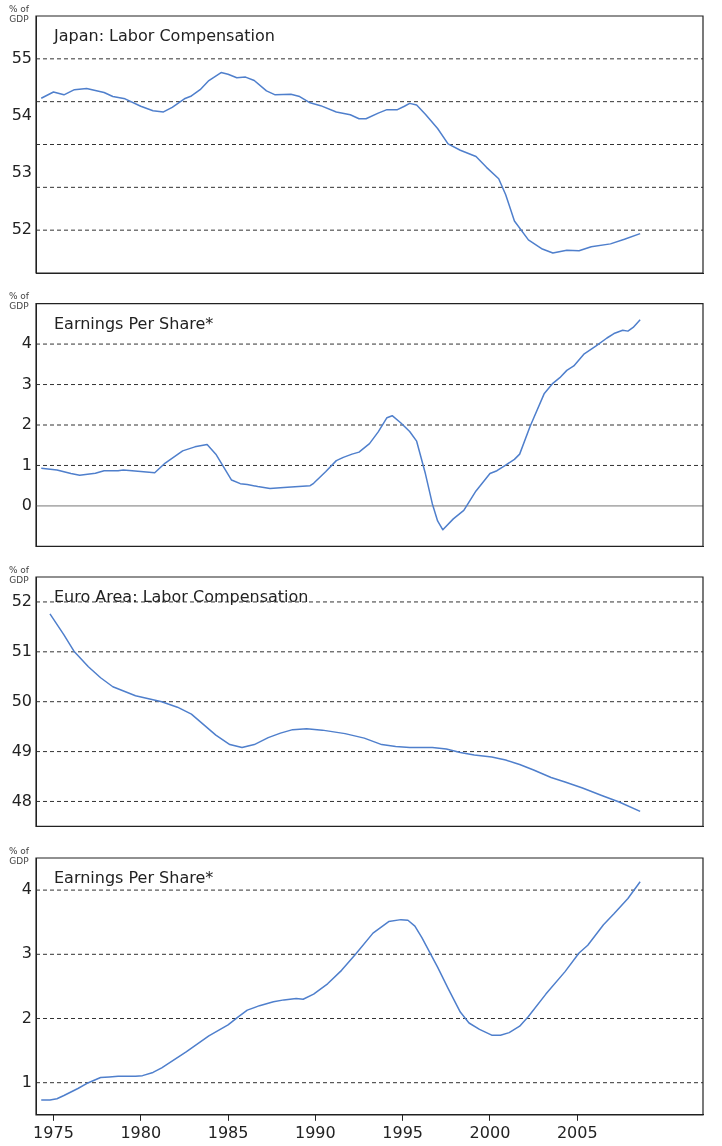  What do you see at coordinates (141, 1132) in the screenshot?
I see `x-tick-label: 1980` at bounding box center [141, 1132].